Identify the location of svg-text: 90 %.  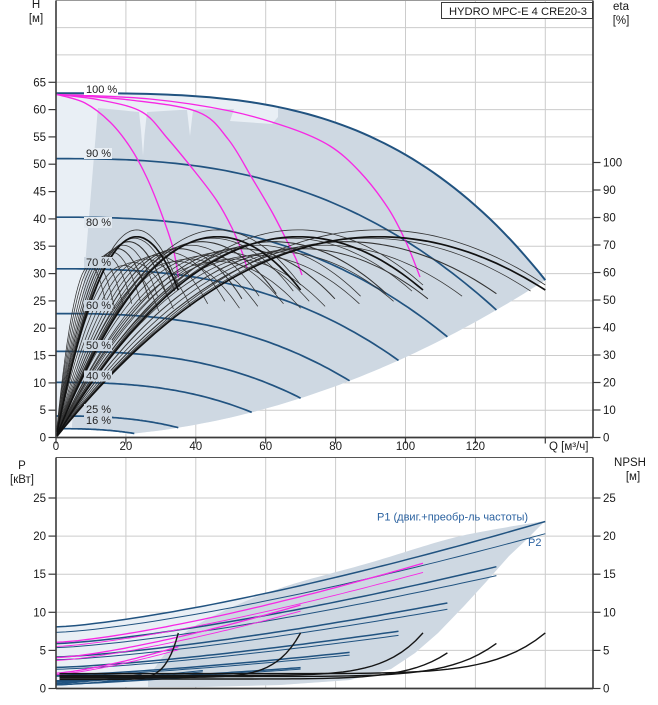
(98, 154).